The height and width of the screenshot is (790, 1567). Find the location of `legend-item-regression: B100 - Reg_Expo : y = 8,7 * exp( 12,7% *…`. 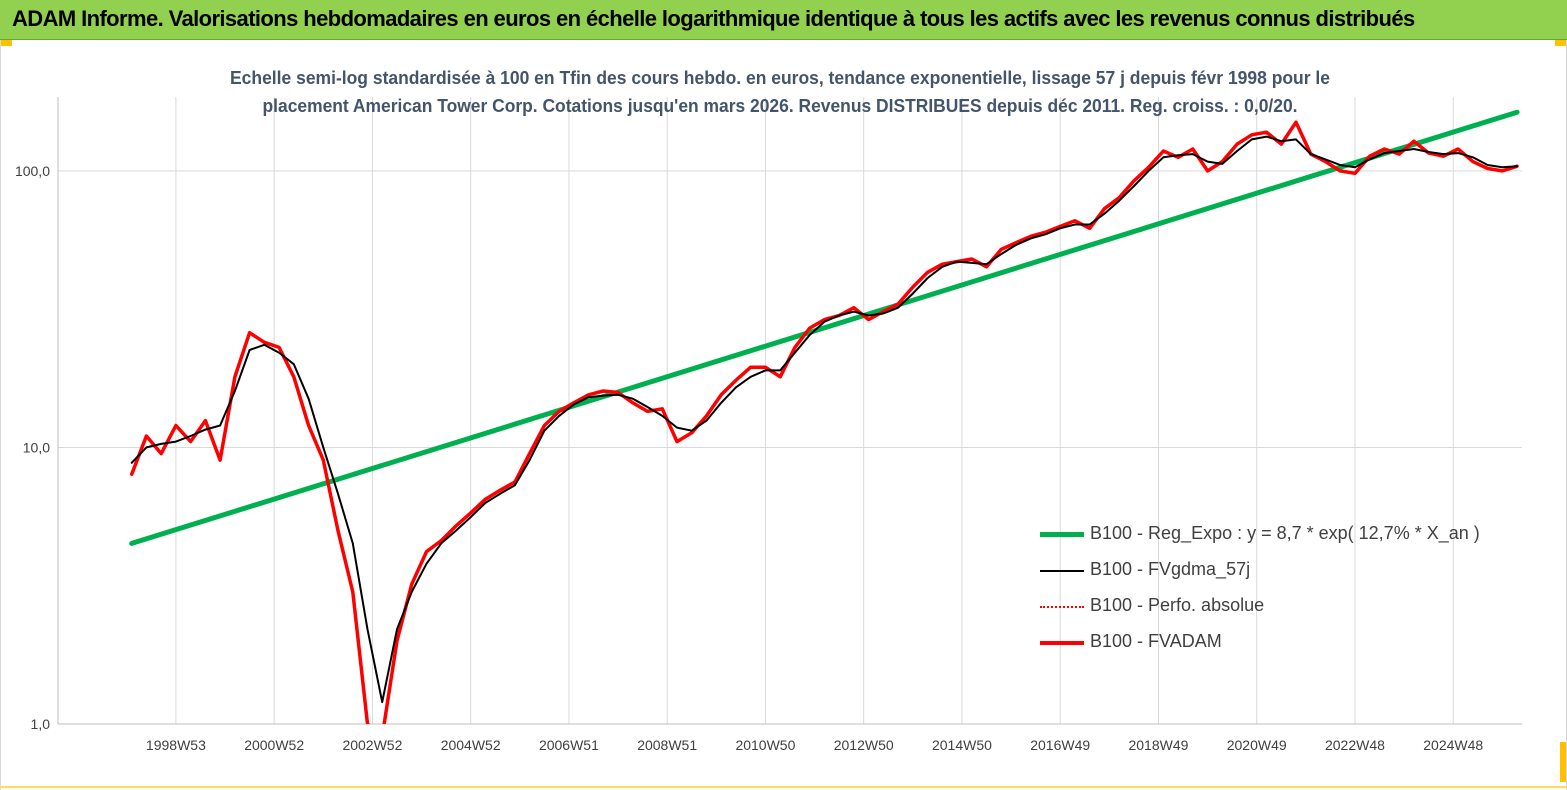

legend-item-regression: B100 - Reg_Expo : y = 8,7 * exp( 12,7% *… is located at coordinates (1270, 536).